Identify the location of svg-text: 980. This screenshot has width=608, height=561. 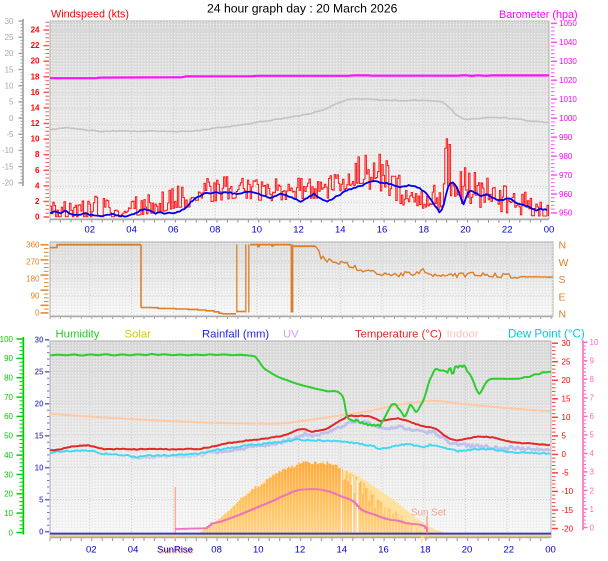
(566, 156).